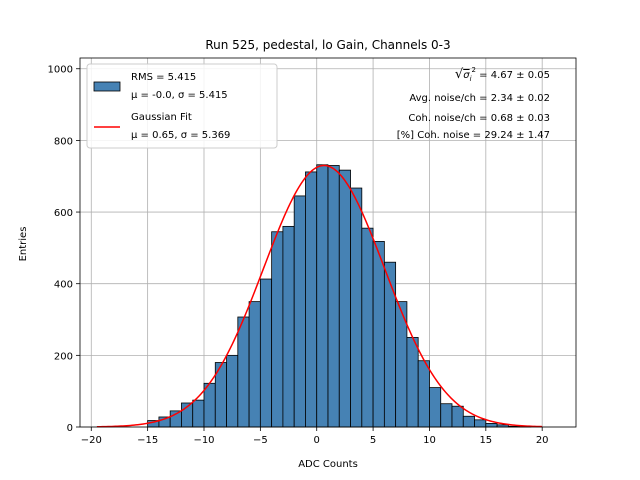  What do you see at coordinates (70, 428) in the screenshot?
I see `y-tick-label: 0` at bounding box center [70, 428].